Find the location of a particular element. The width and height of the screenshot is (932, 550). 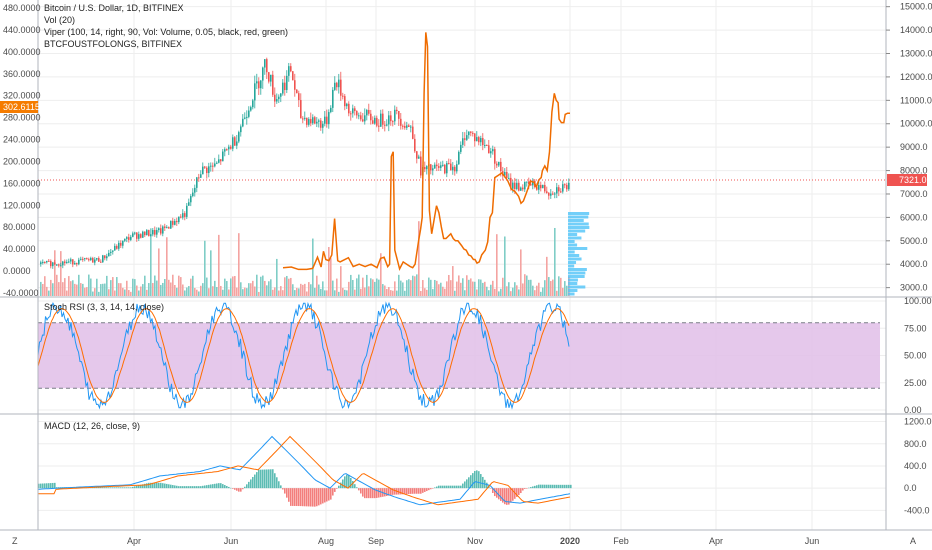

time-axis-label: 2020 is located at coordinates (570, 541).